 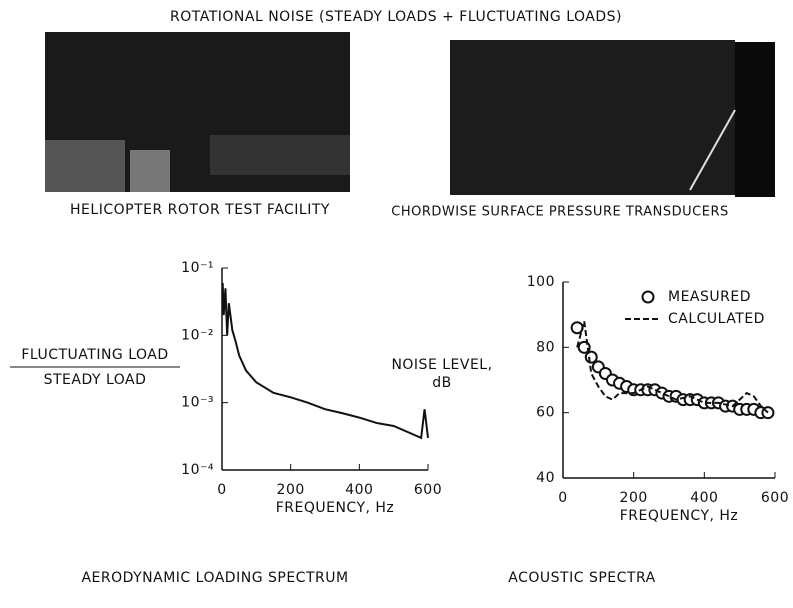 What do you see at coordinates (441, 365) in the screenshot?
I see `y-axis-label: NOISE LEVEL,` at bounding box center [441, 365].